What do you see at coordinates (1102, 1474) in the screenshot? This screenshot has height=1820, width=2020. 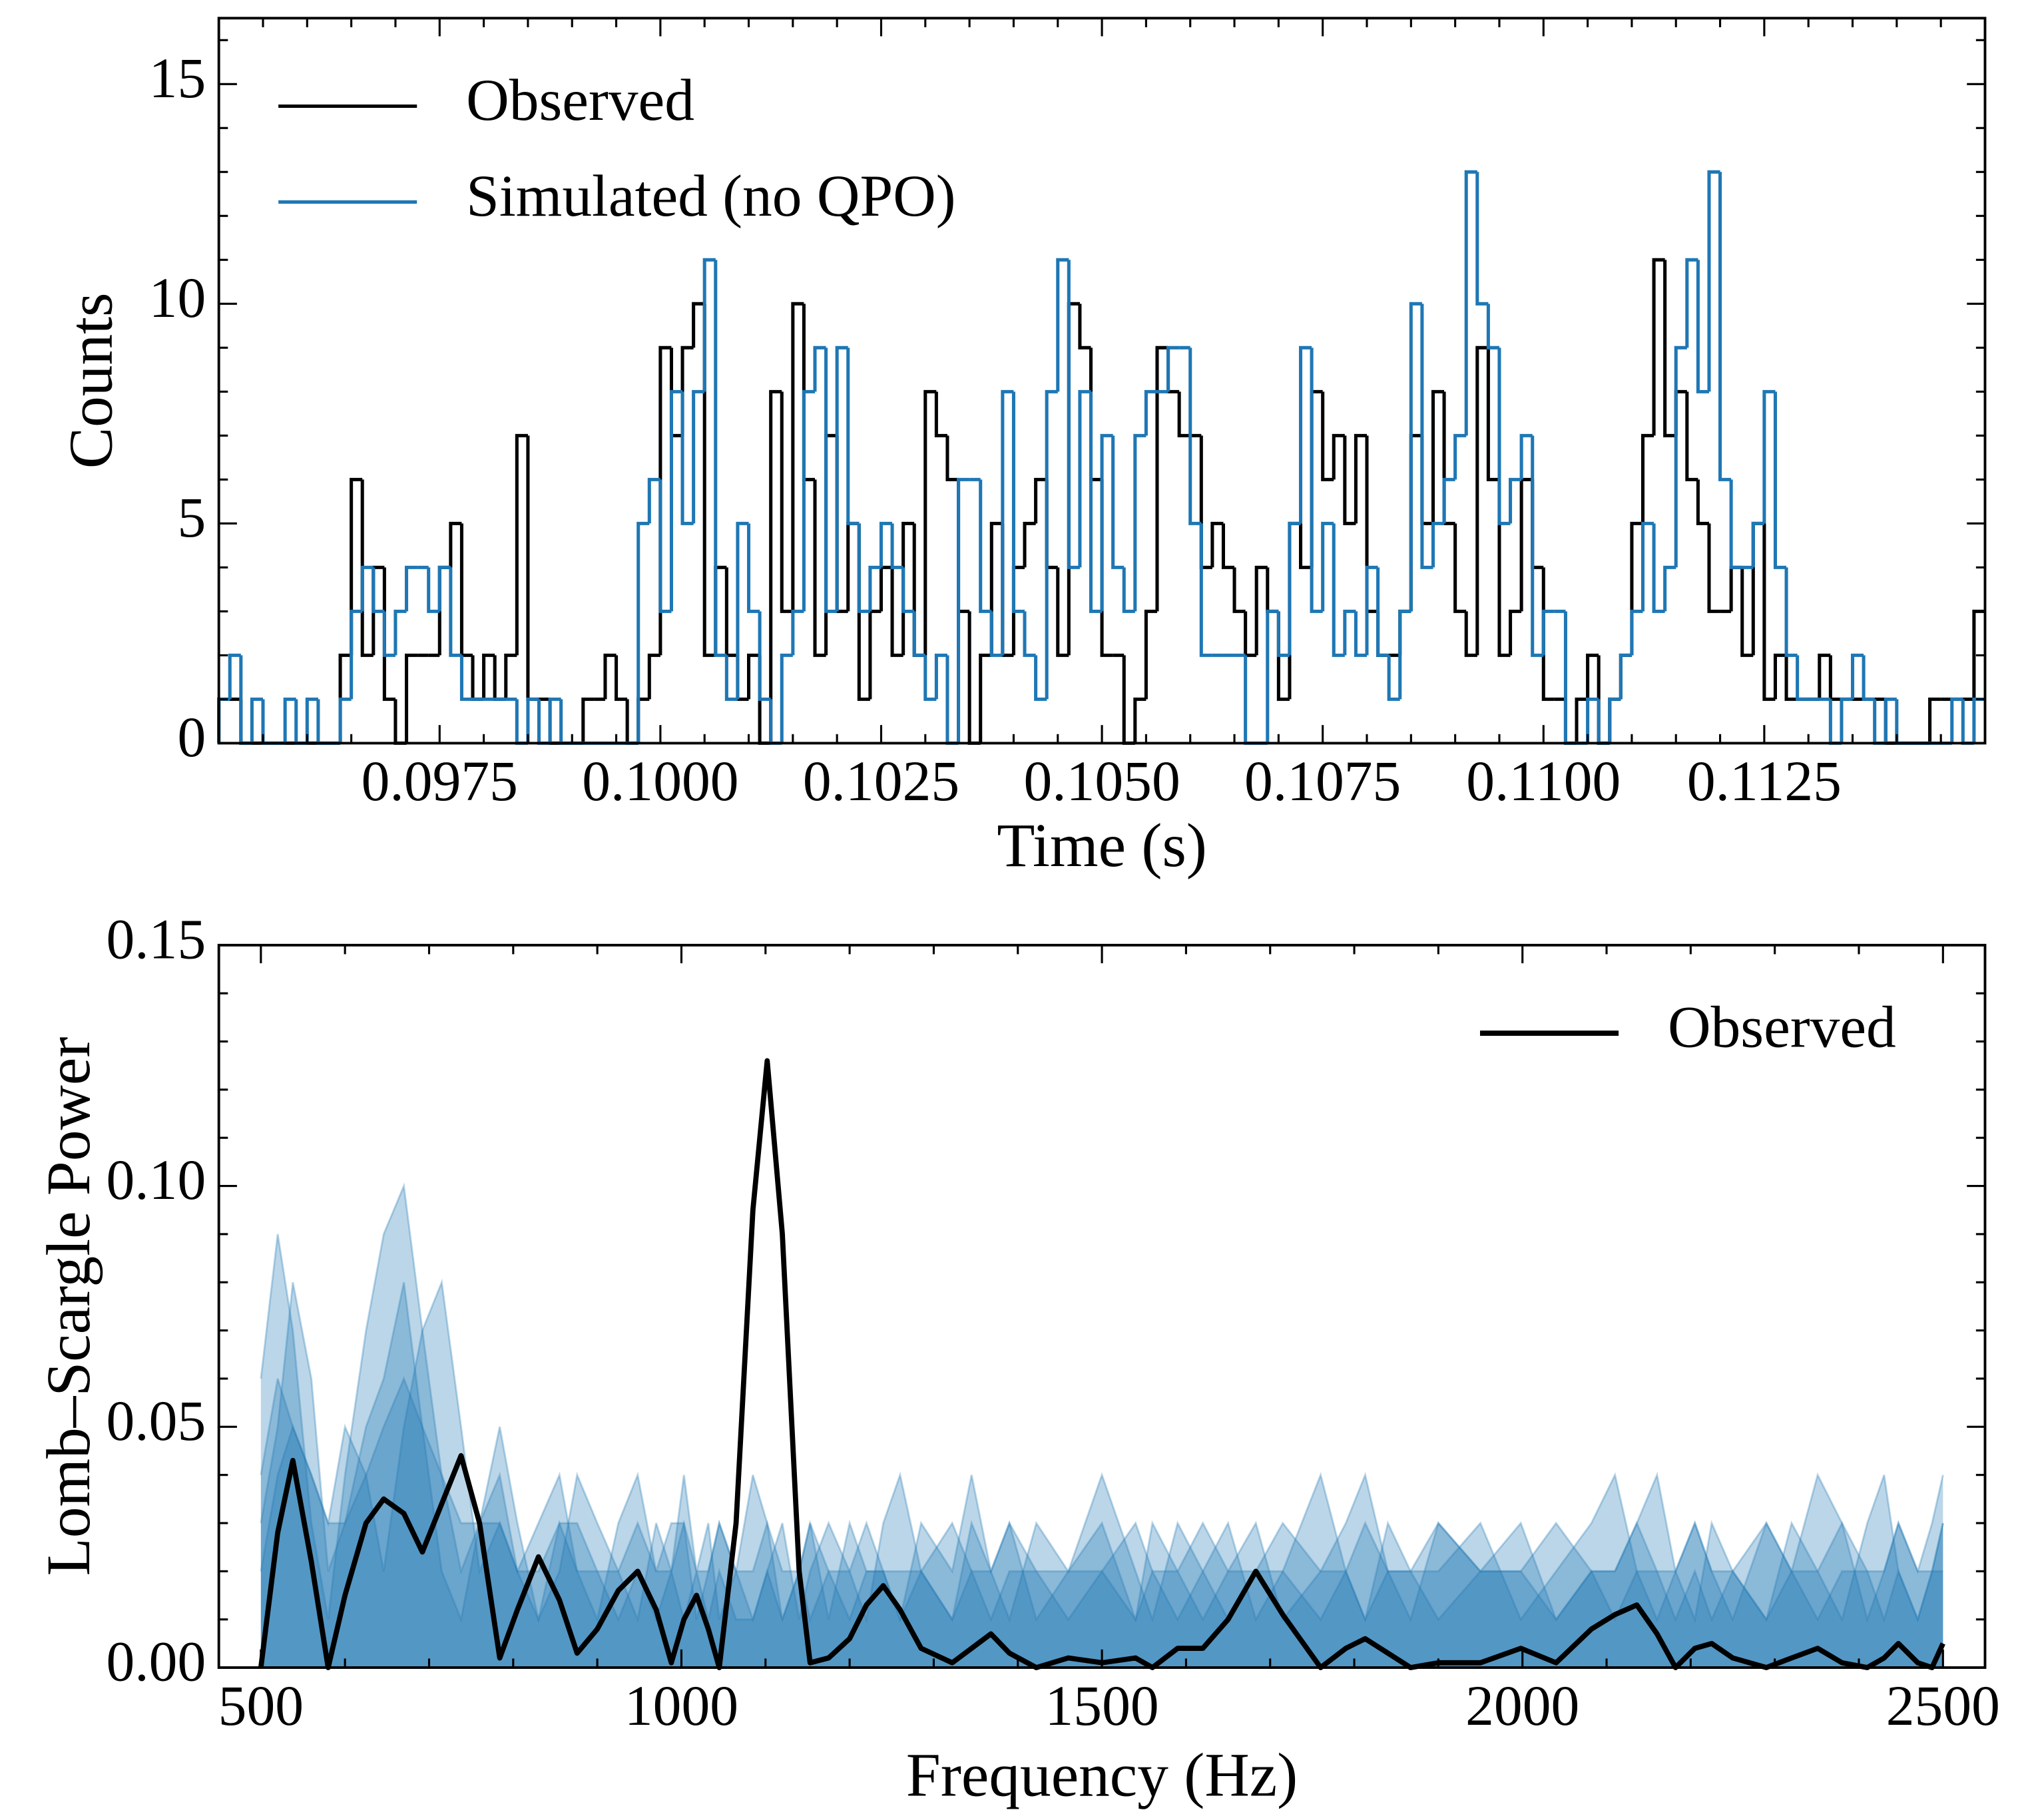 I see `simulated-line` at bounding box center [1102, 1474].